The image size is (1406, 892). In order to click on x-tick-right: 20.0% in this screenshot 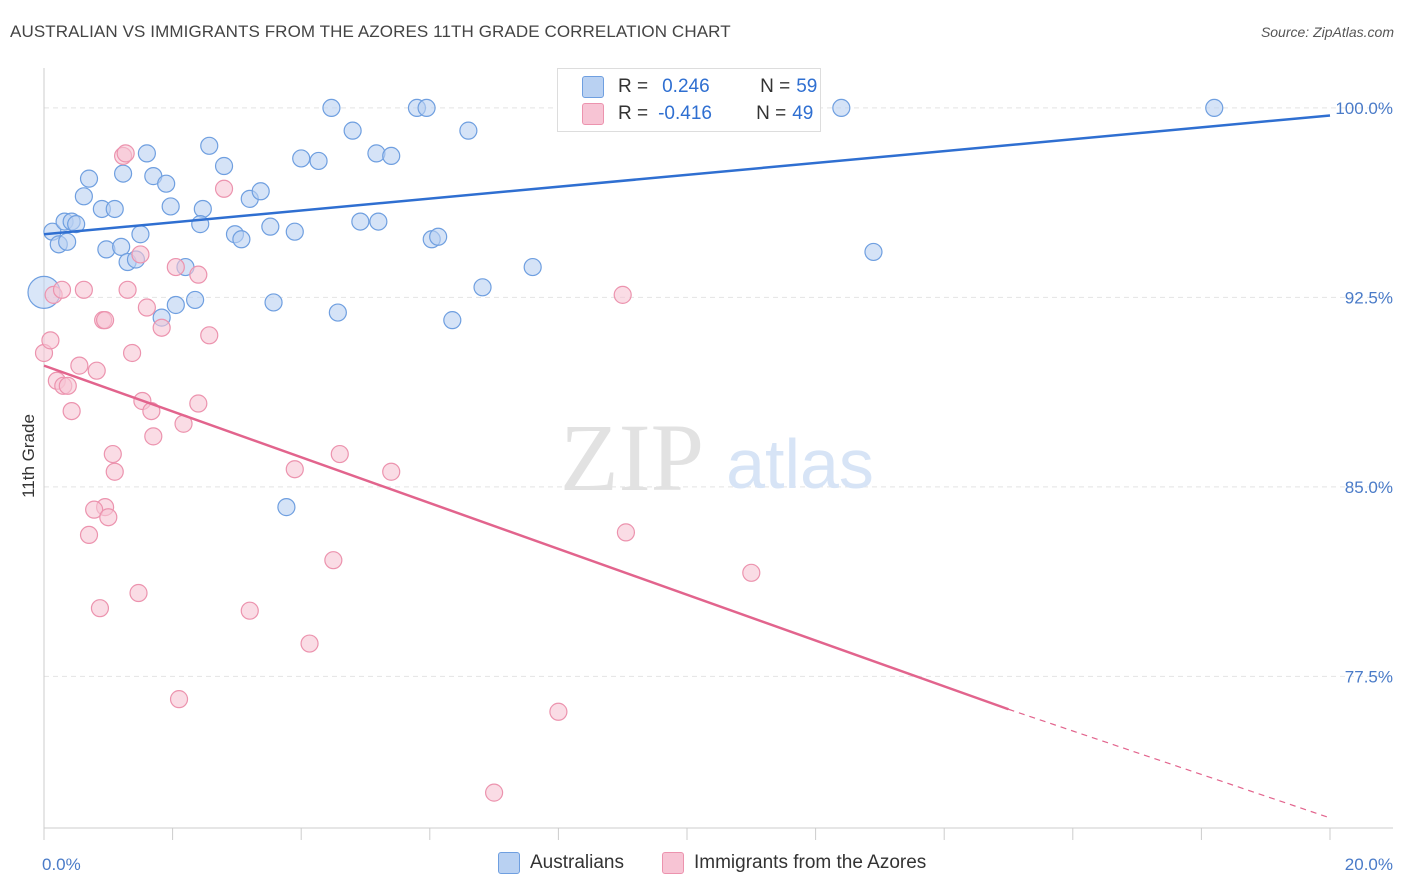, I will do `click(1369, 864)`.